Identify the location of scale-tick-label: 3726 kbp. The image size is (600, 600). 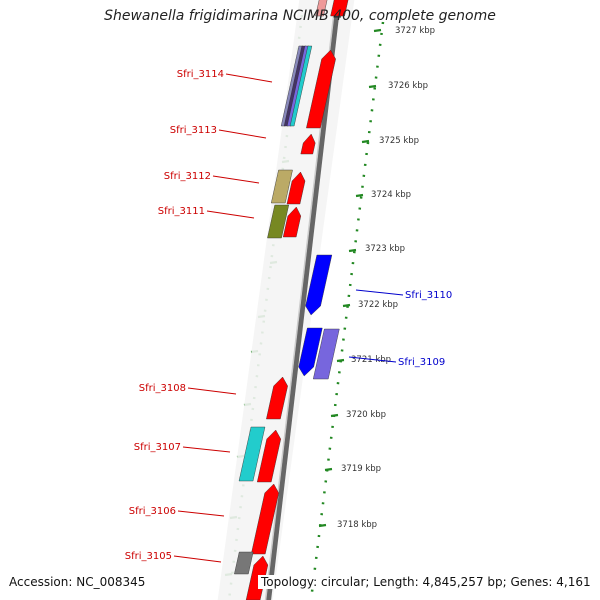
(408, 86).